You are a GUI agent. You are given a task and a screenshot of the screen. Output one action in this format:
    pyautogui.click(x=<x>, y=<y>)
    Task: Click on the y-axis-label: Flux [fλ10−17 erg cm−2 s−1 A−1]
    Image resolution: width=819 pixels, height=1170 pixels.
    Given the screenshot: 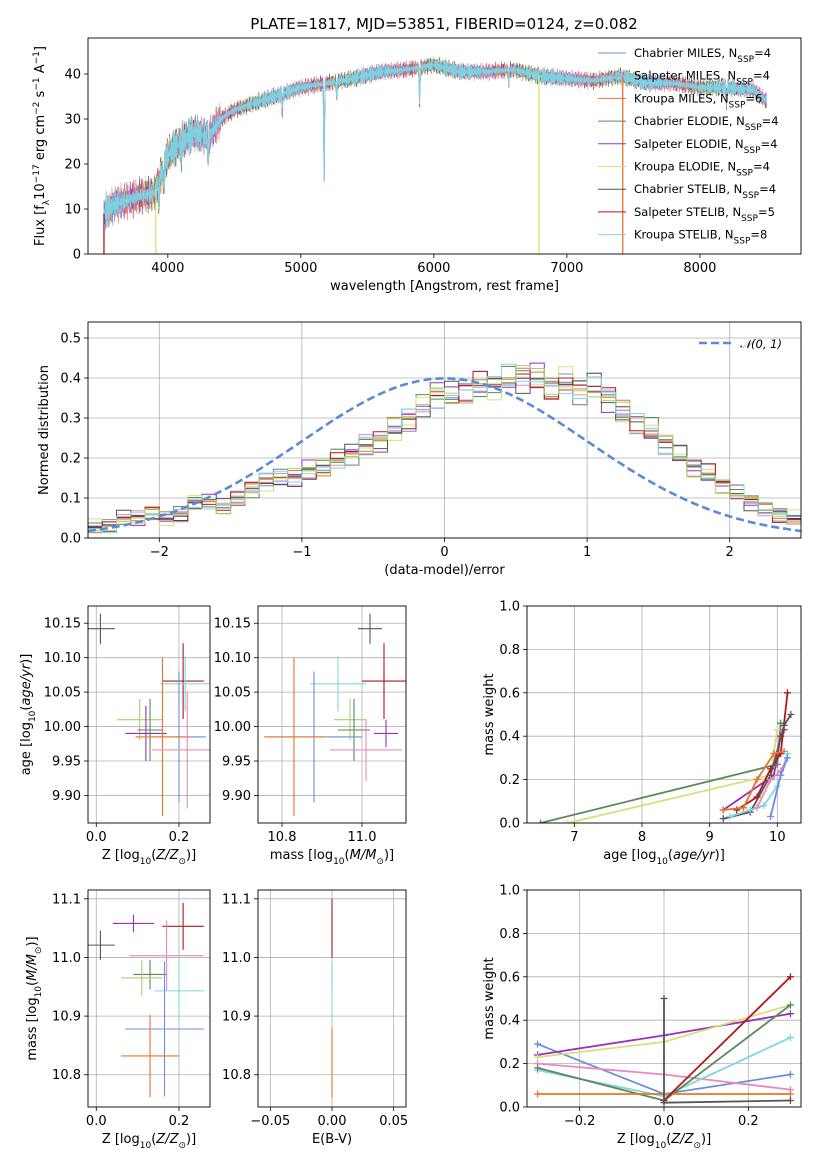 What is the action you would take?
    pyautogui.click(x=42, y=146)
    